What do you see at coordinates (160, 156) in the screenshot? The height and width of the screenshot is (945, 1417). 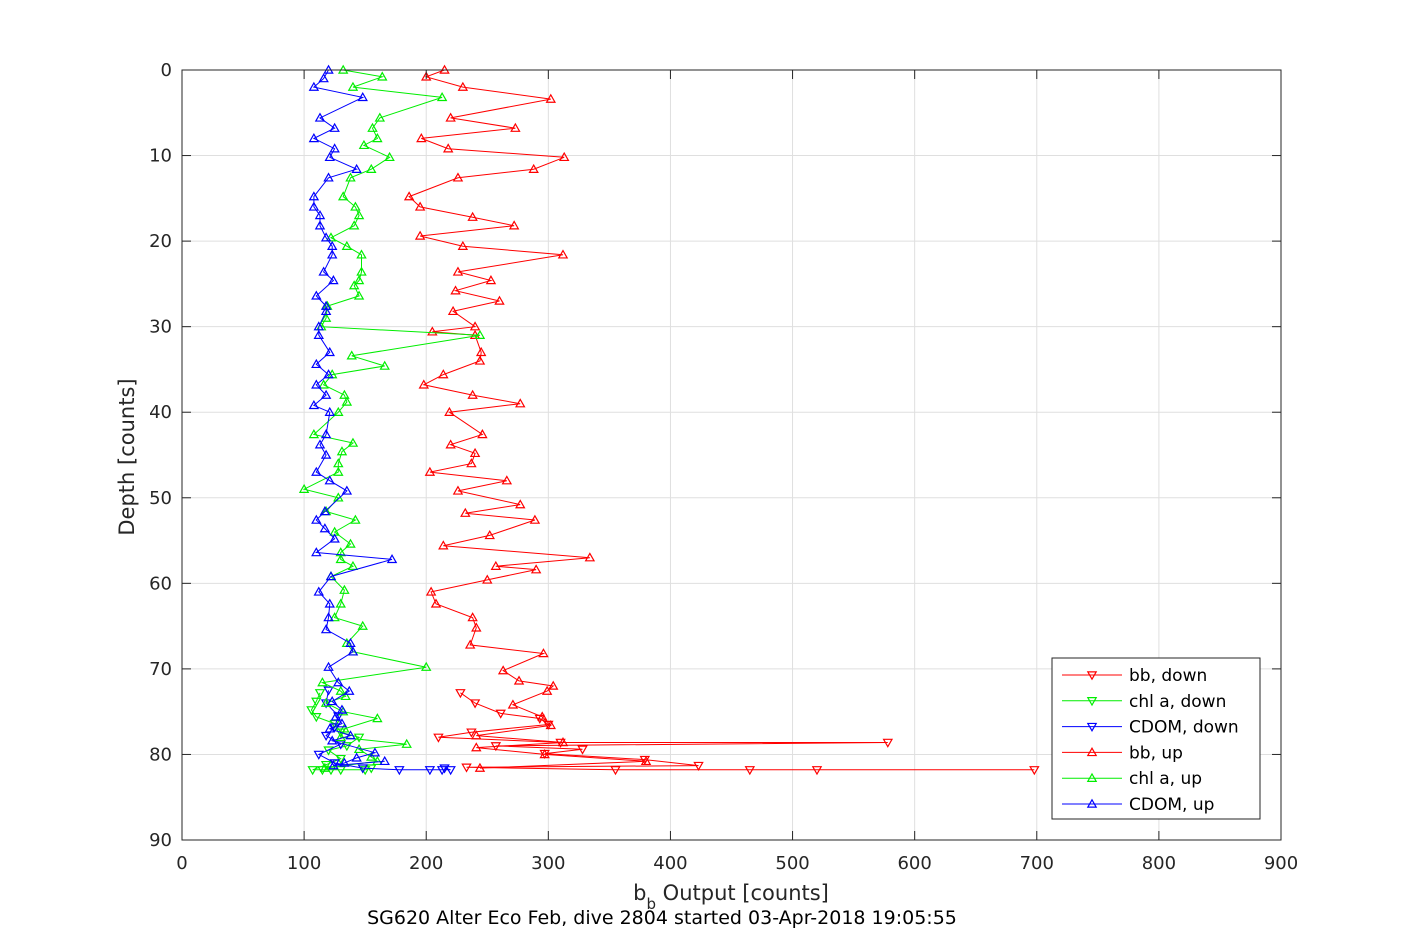 I see `y-tick-label: 10` at bounding box center [160, 156].